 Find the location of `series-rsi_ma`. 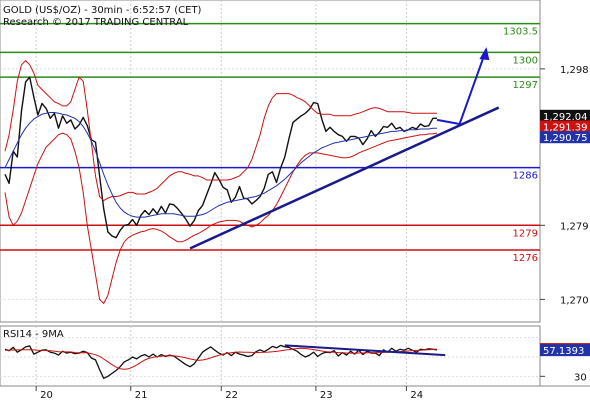

series-rsi_ma is located at coordinates (221, 358).